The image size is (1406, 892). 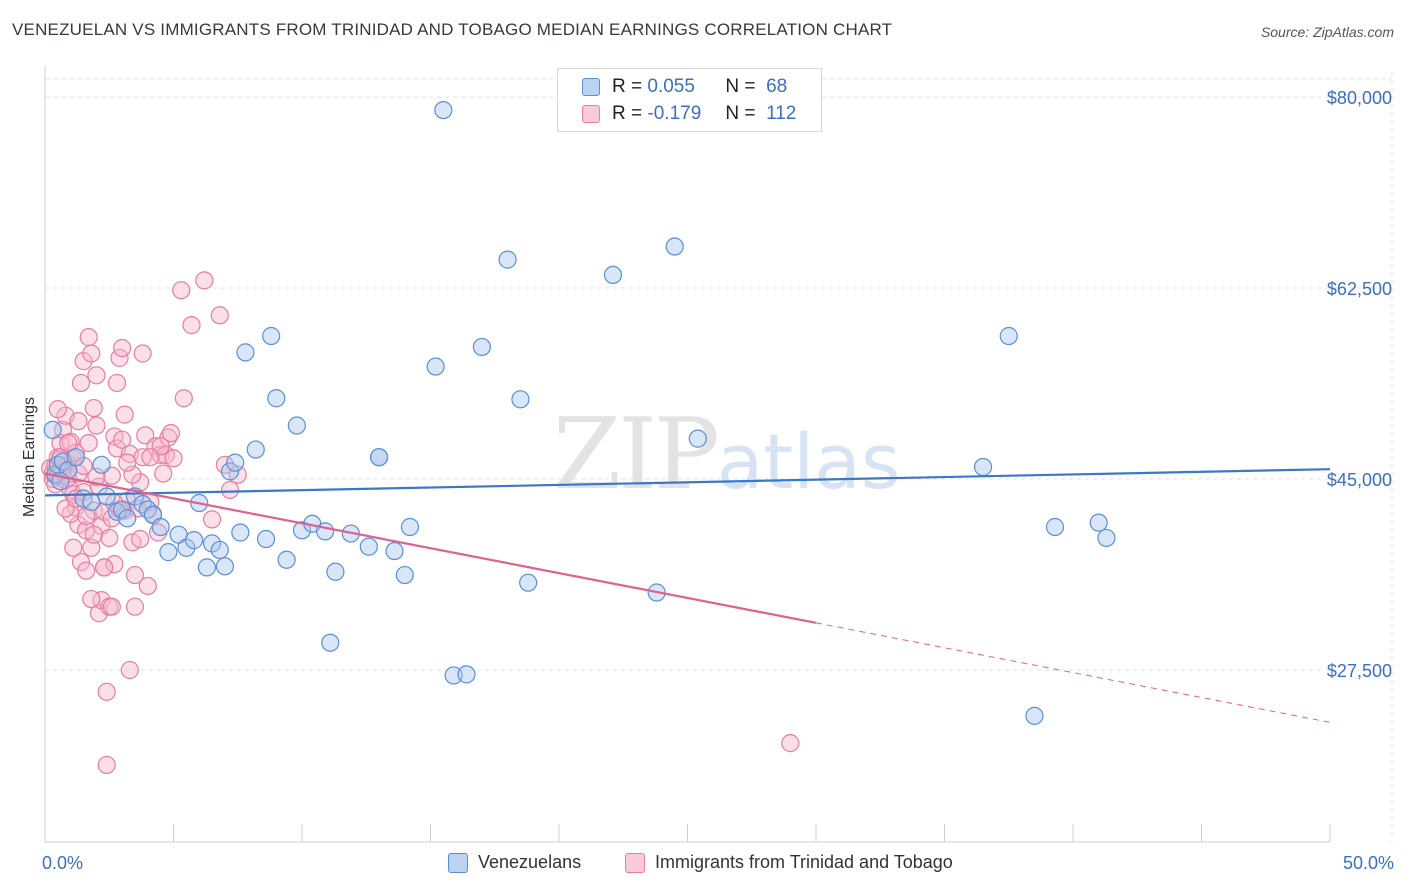 I want to click on bottom-legend-venezuelans: Venezuelans, so click(x=514, y=862).